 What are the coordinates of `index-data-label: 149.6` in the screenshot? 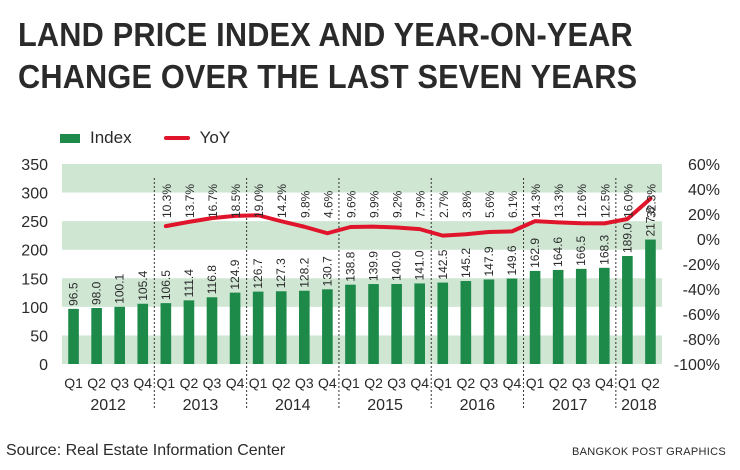 It's located at (512, 260).